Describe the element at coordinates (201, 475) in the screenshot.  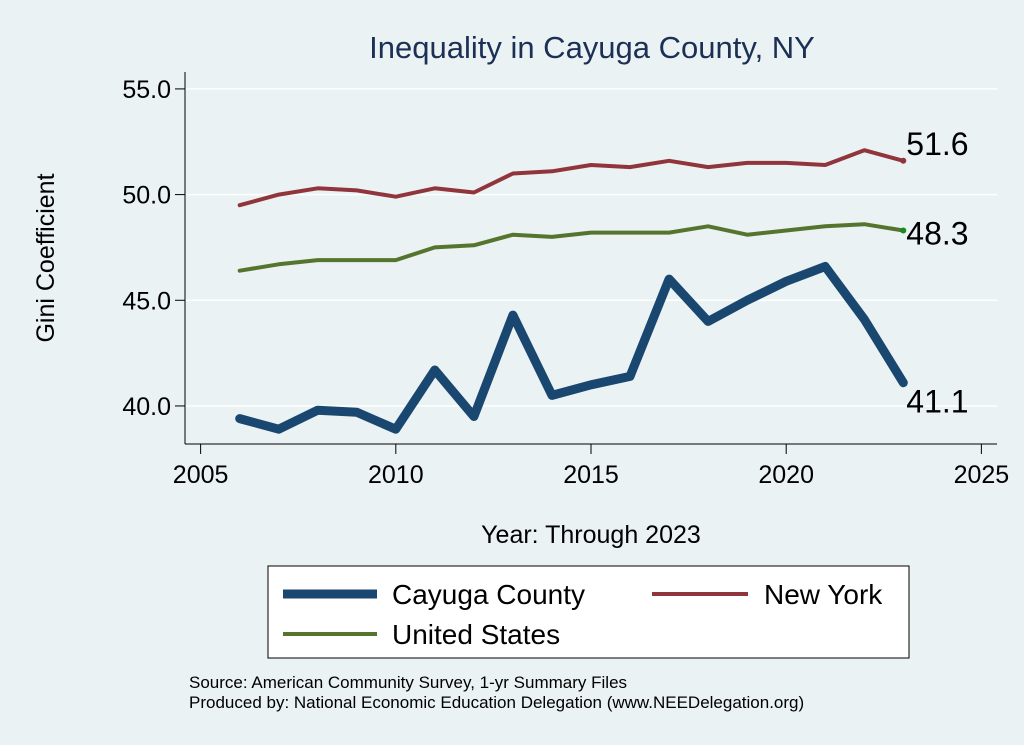
I see `x-tick-label: 2005` at that location.